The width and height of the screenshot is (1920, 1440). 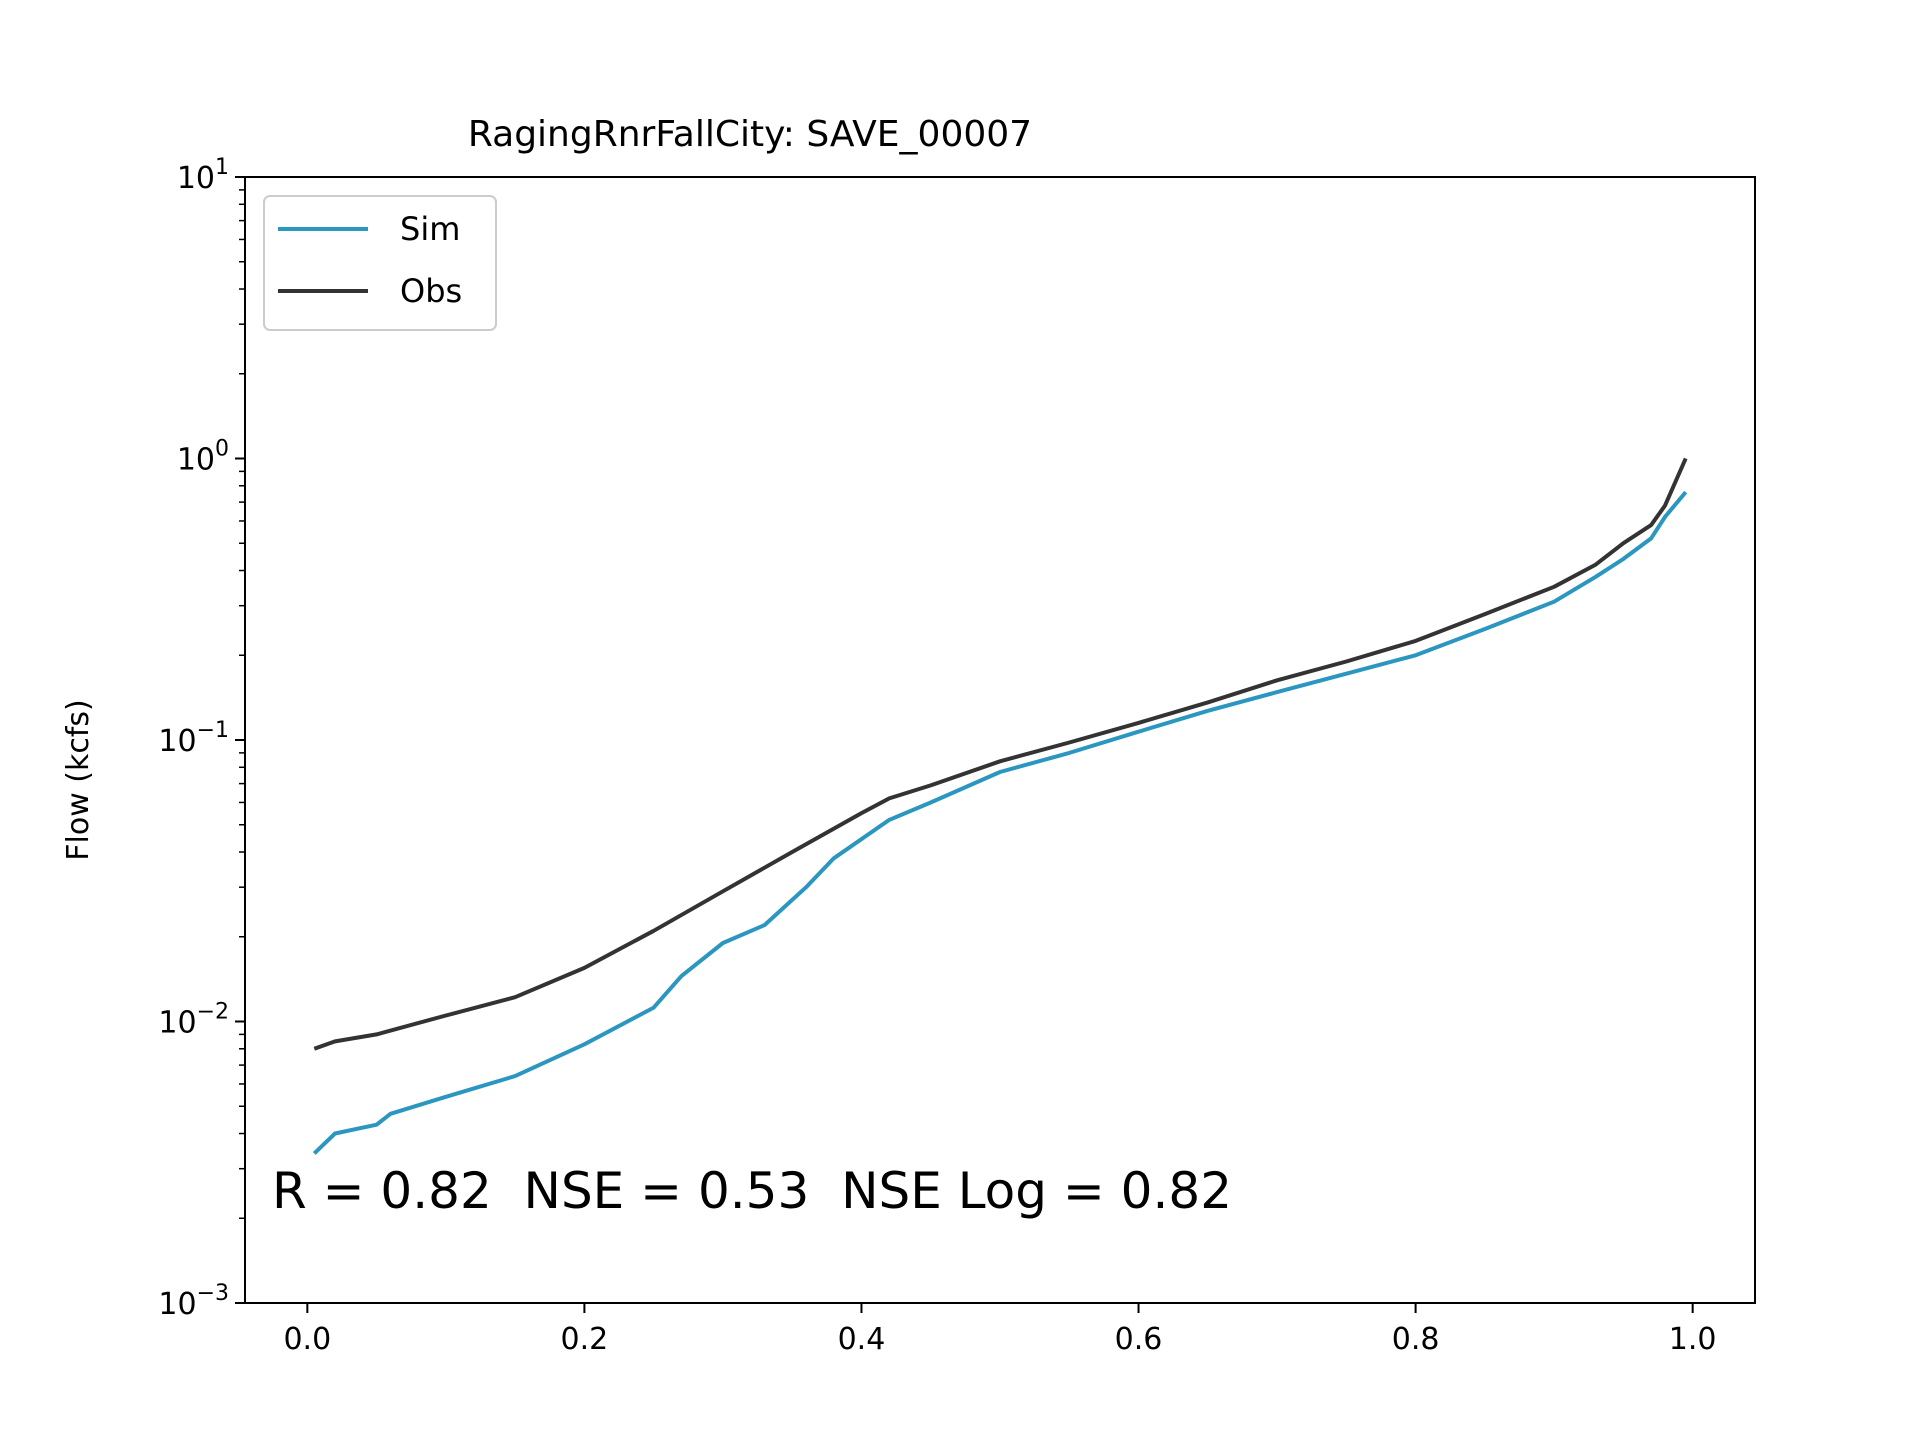 What do you see at coordinates (1139, 1339) in the screenshot?
I see `x-tick-label: 0.6` at bounding box center [1139, 1339].